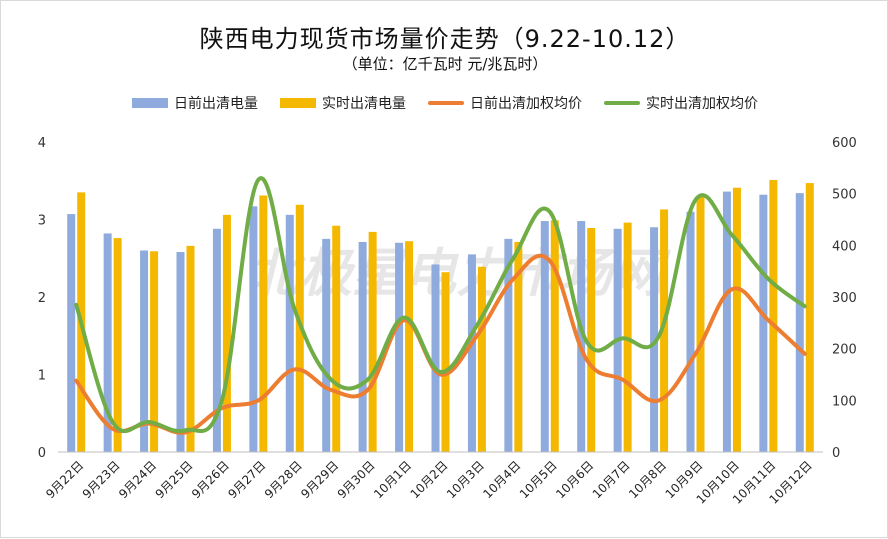  What do you see at coordinates (283, 479) in the screenshot?
I see `x-tick-label-6: 9月28日` at bounding box center [283, 479].